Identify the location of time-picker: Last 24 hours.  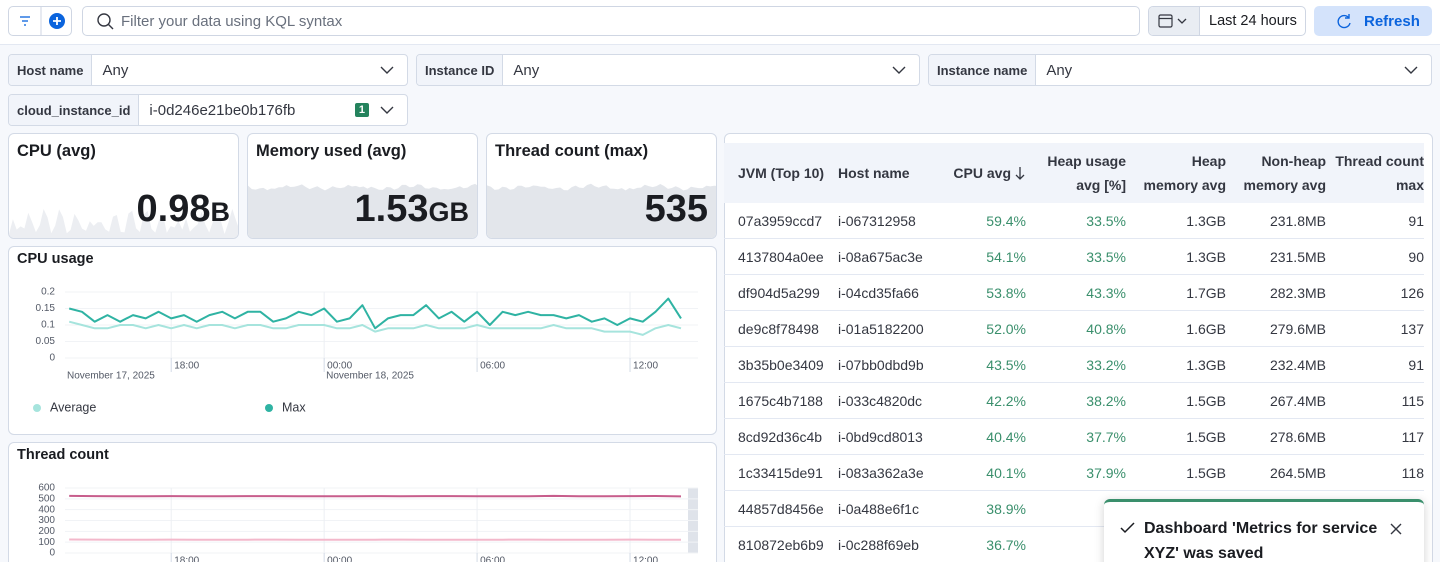
(1227, 21).